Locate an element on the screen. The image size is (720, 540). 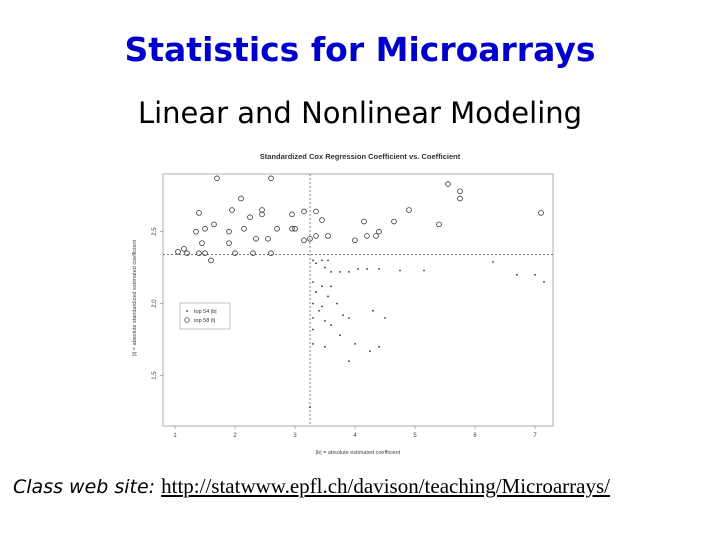
legend-circle-marker is located at coordinates (187, 320).